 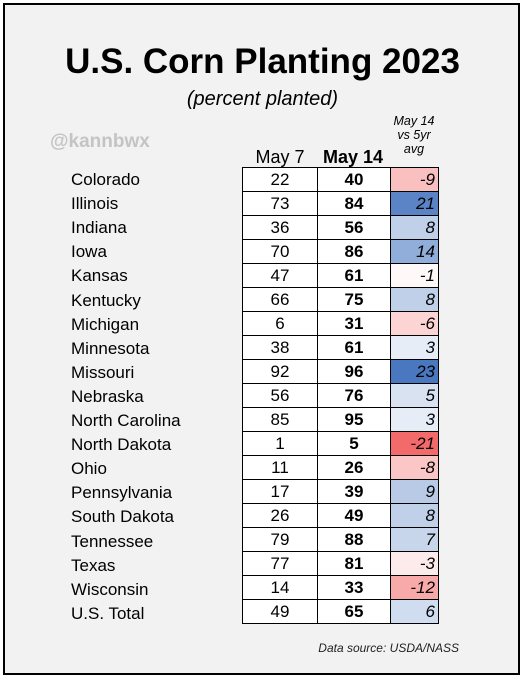 I want to click on cell-may14: 95, so click(x=354, y=419).